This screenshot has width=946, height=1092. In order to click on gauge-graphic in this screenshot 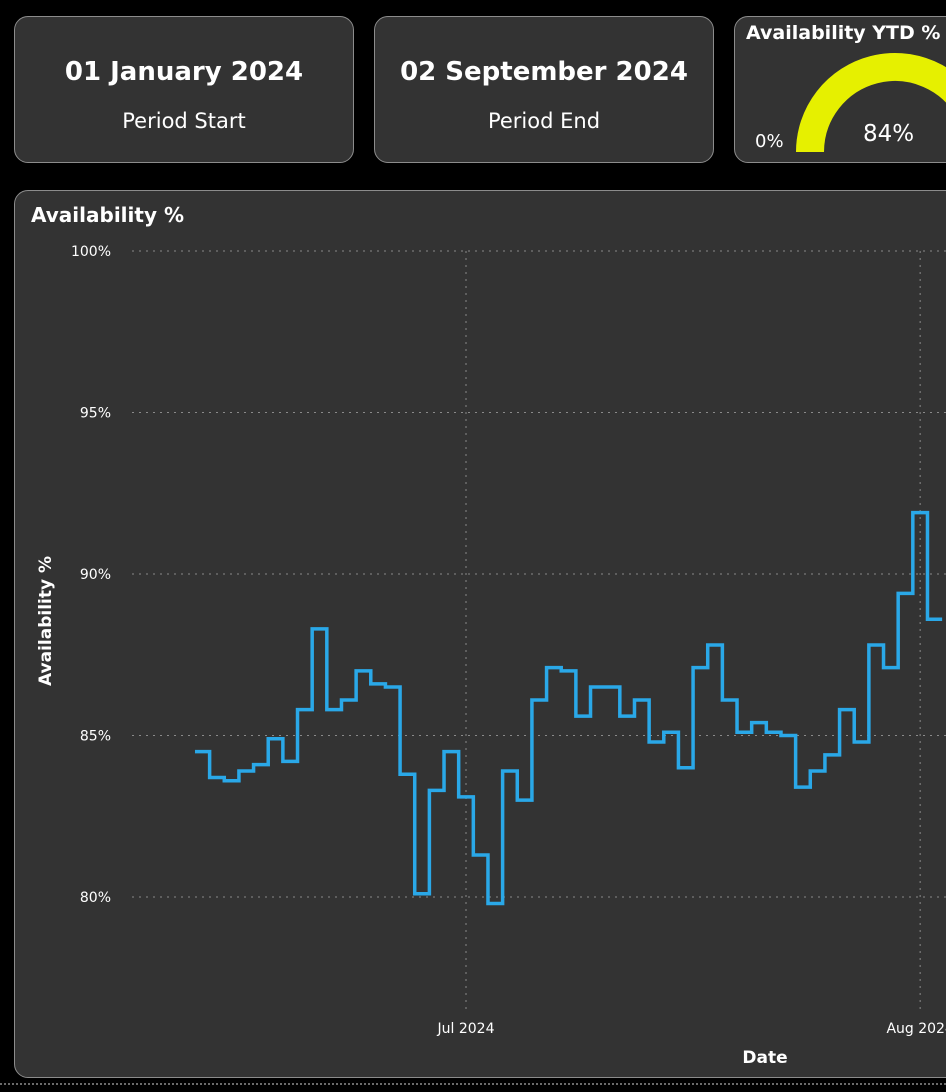, I will do `click(871, 103)`.